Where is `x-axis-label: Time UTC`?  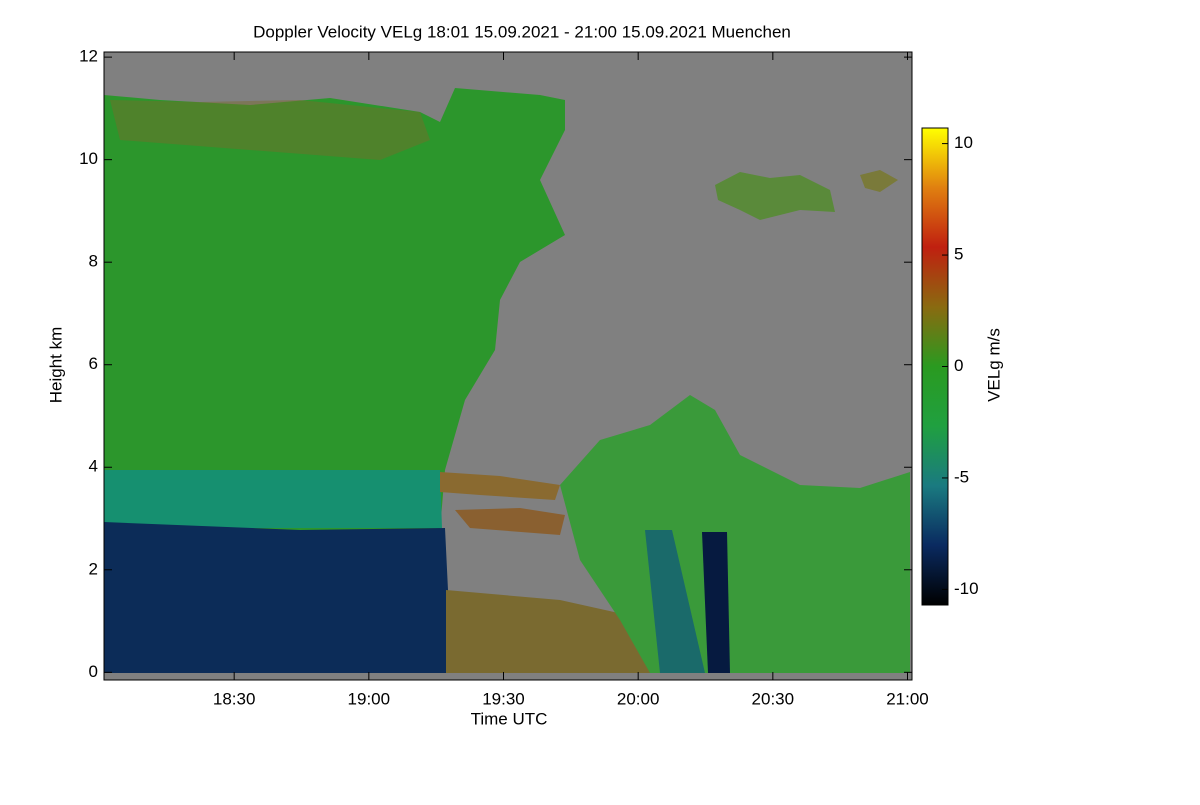 x-axis-label: Time UTC is located at coordinates (509, 718).